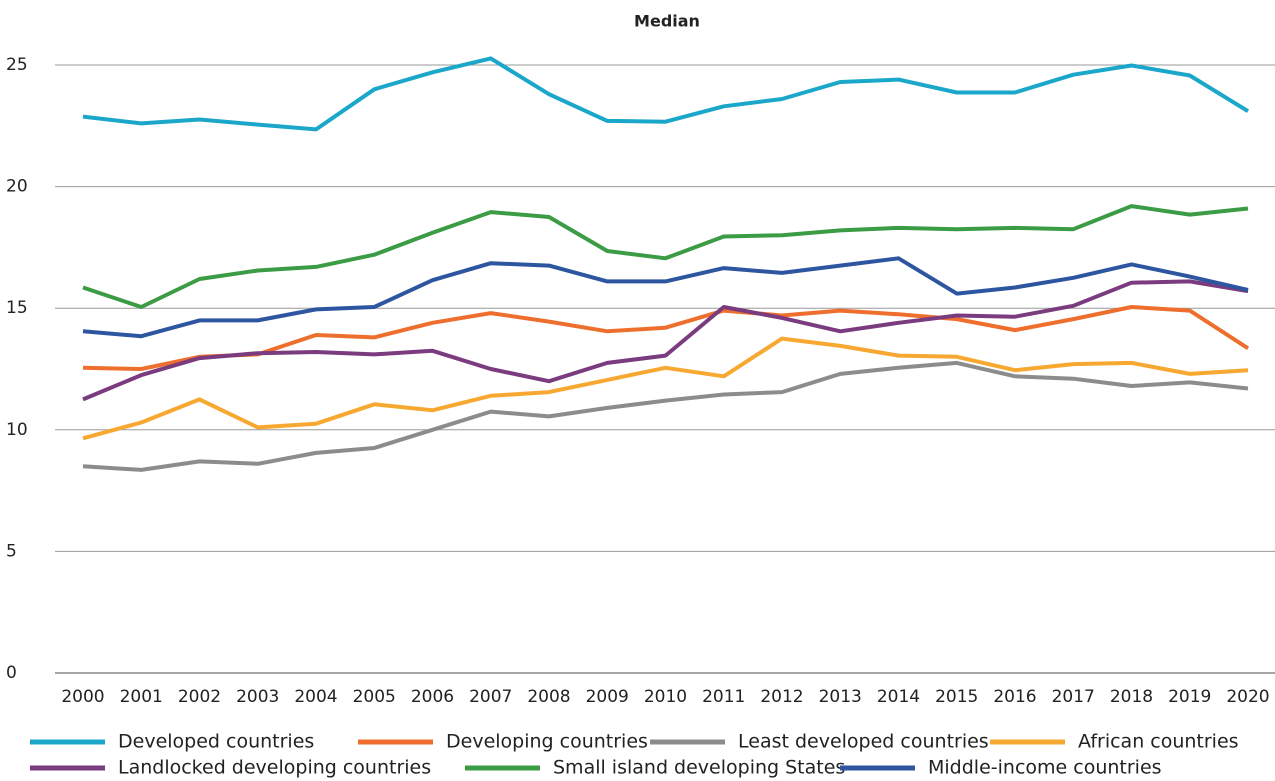 This screenshot has width=1275, height=781. What do you see at coordinates (665, 697) in the screenshot?
I see `x-tick-label: 2010` at bounding box center [665, 697].